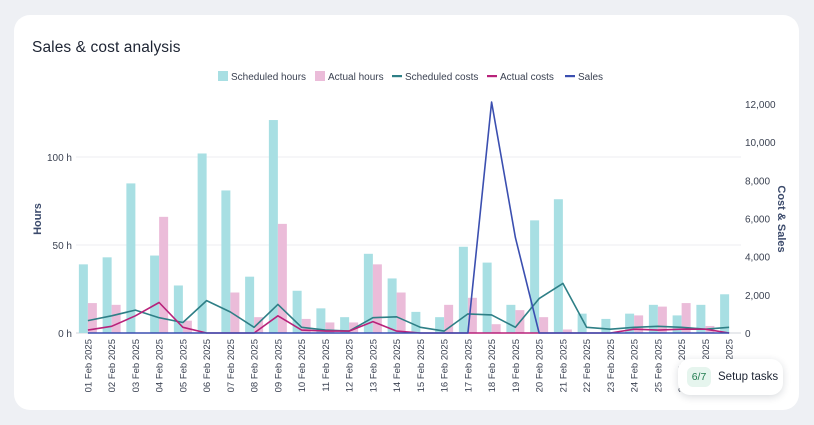 Image resolution: width=814 pixels, height=425 pixels. Describe the element at coordinates (527, 77) in the screenshot. I see `legend-label: Actual costs` at that location.